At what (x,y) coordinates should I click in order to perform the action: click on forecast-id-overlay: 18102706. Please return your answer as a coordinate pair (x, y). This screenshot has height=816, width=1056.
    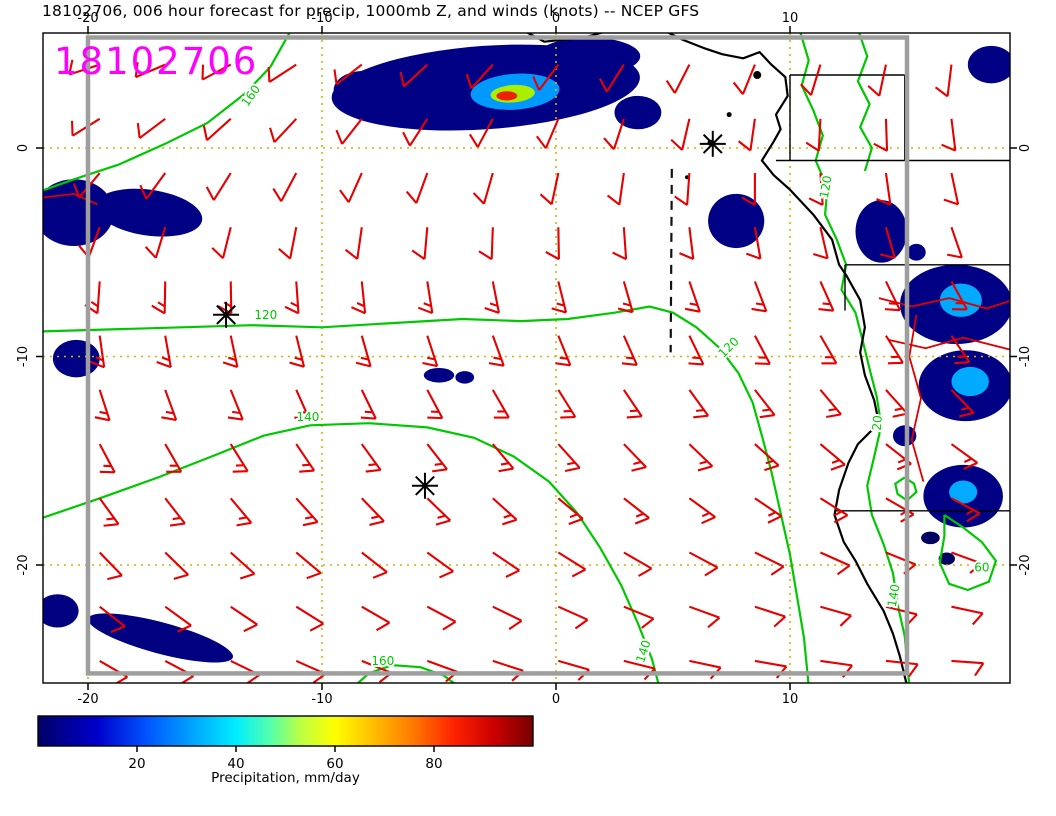
    Looking at the image, I should click on (156, 61).